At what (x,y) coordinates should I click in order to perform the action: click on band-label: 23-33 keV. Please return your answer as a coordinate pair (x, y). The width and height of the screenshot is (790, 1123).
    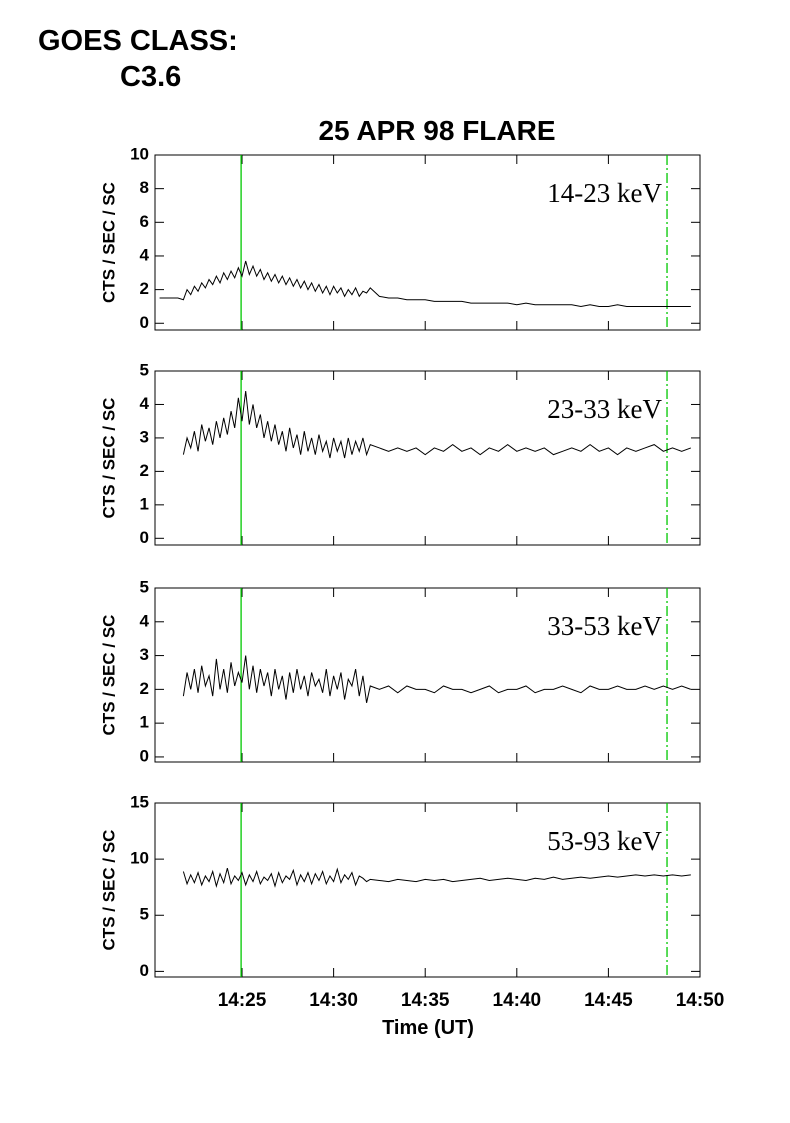
    Looking at the image, I should click on (604, 409).